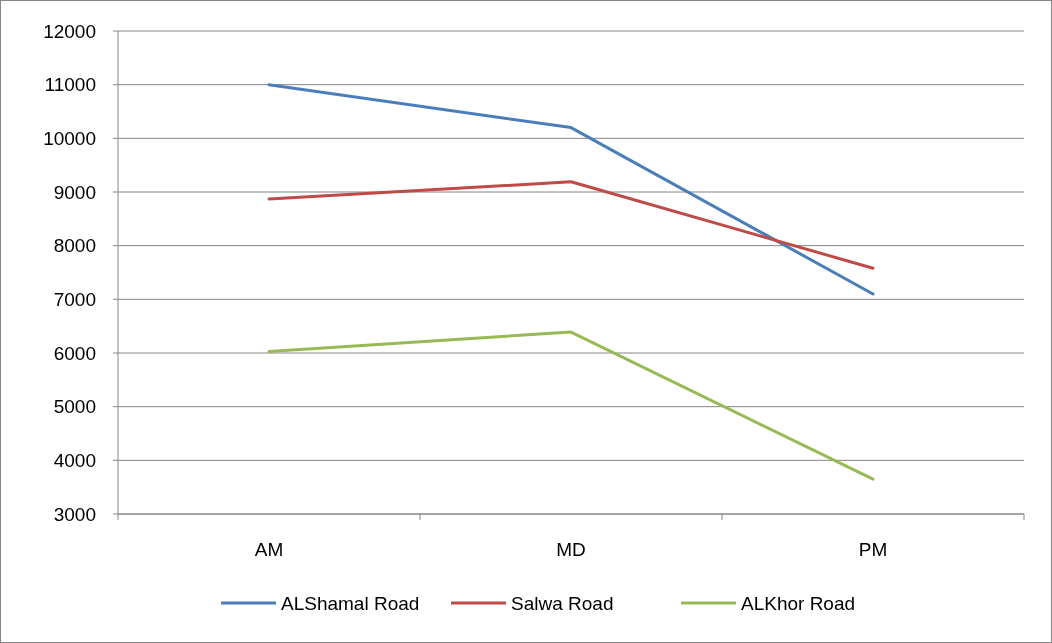 Image resolution: width=1052 pixels, height=643 pixels. What do you see at coordinates (74, 299) in the screenshot?
I see `y-tick-label: 7000` at bounding box center [74, 299].